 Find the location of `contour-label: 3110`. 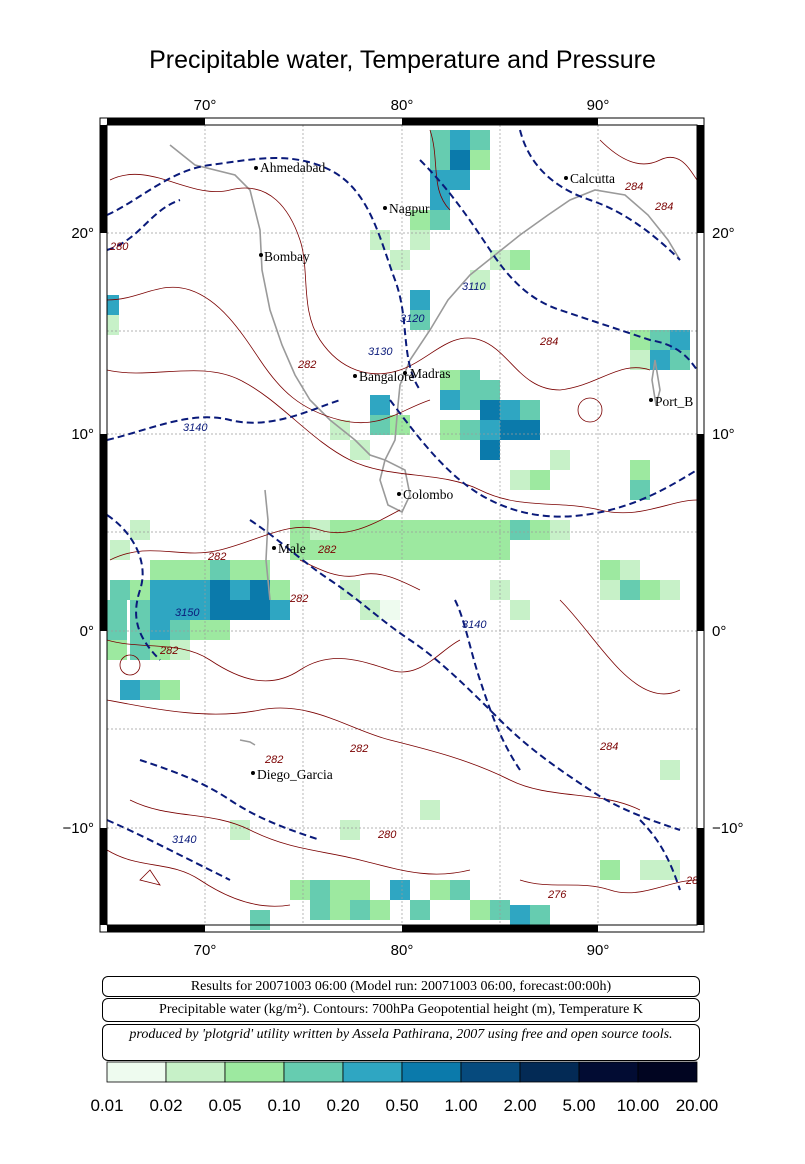

contour-label: 3110 is located at coordinates (474, 287).